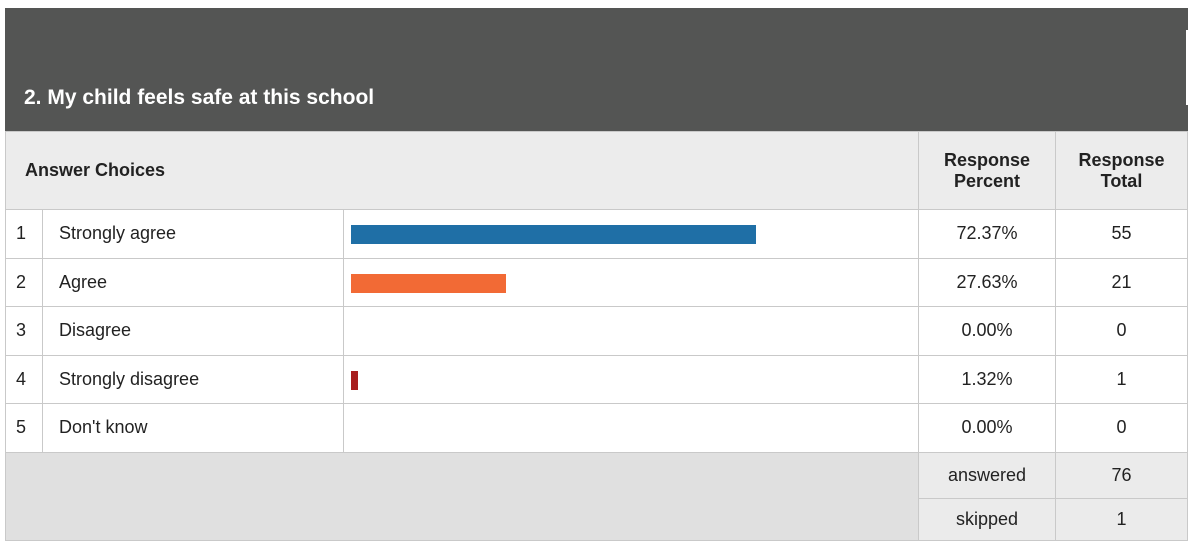 The width and height of the screenshot is (1192, 541). What do you see at coordinates (462, 170) in the screenshot?
I see `header-choices: Answer Choices` at bounding box center [462, 170].